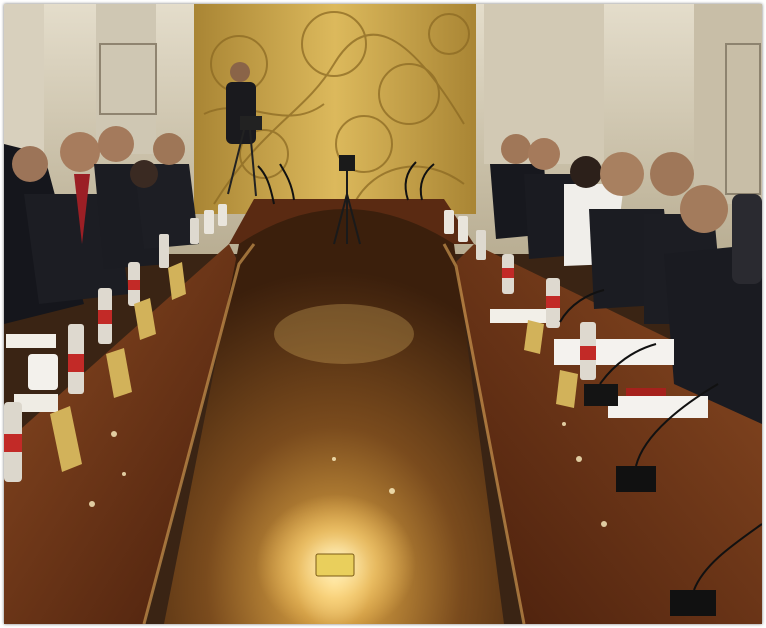 This screenshot has height=628, width=766. What do you see at coordinates (335, 565) in the screenshot?
I see `center-nameplate` at bounding box center [335, 565].